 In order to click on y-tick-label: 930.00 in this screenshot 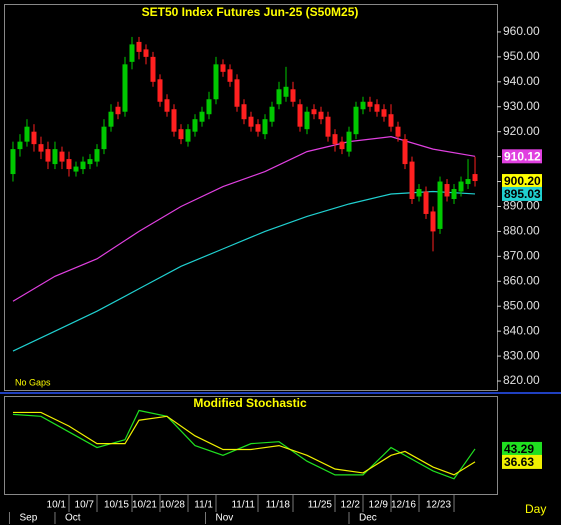, I will do `click(521, 106)`.